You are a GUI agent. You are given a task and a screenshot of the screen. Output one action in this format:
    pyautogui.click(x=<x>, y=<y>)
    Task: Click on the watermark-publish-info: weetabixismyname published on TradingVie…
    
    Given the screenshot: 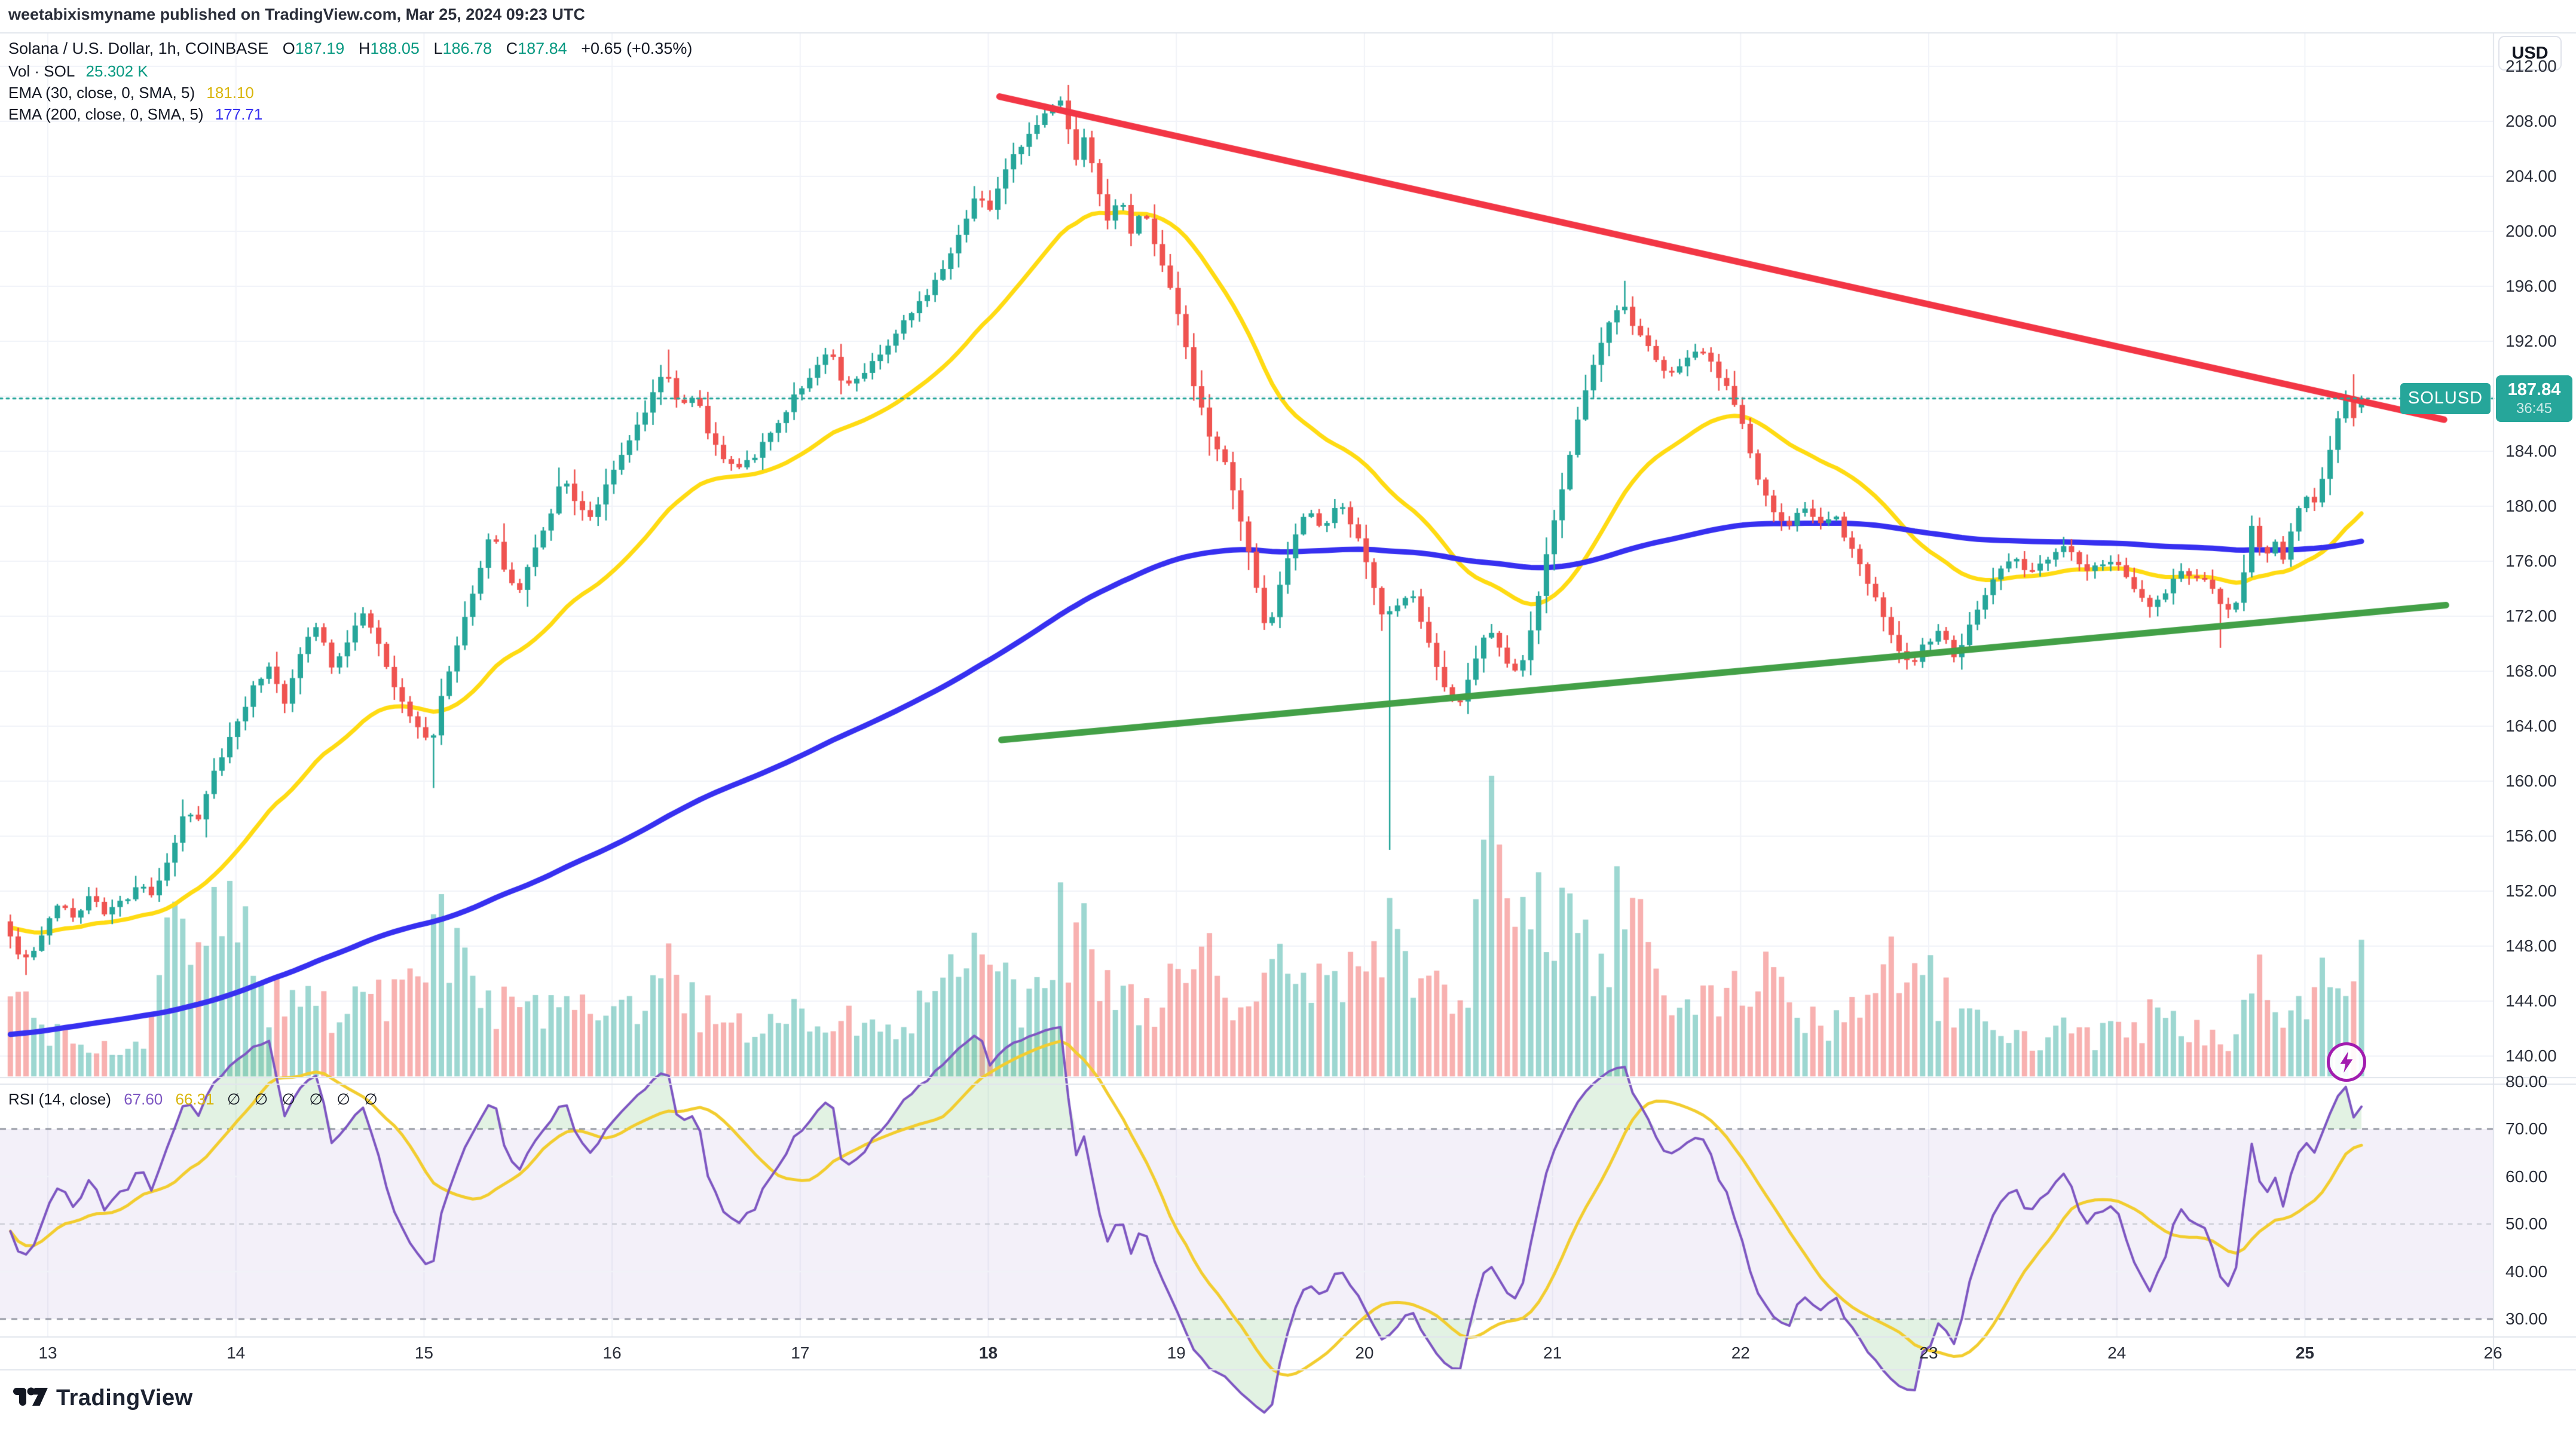 What is the action you would take?
    pyautogui.click(x=296, y=14)
    